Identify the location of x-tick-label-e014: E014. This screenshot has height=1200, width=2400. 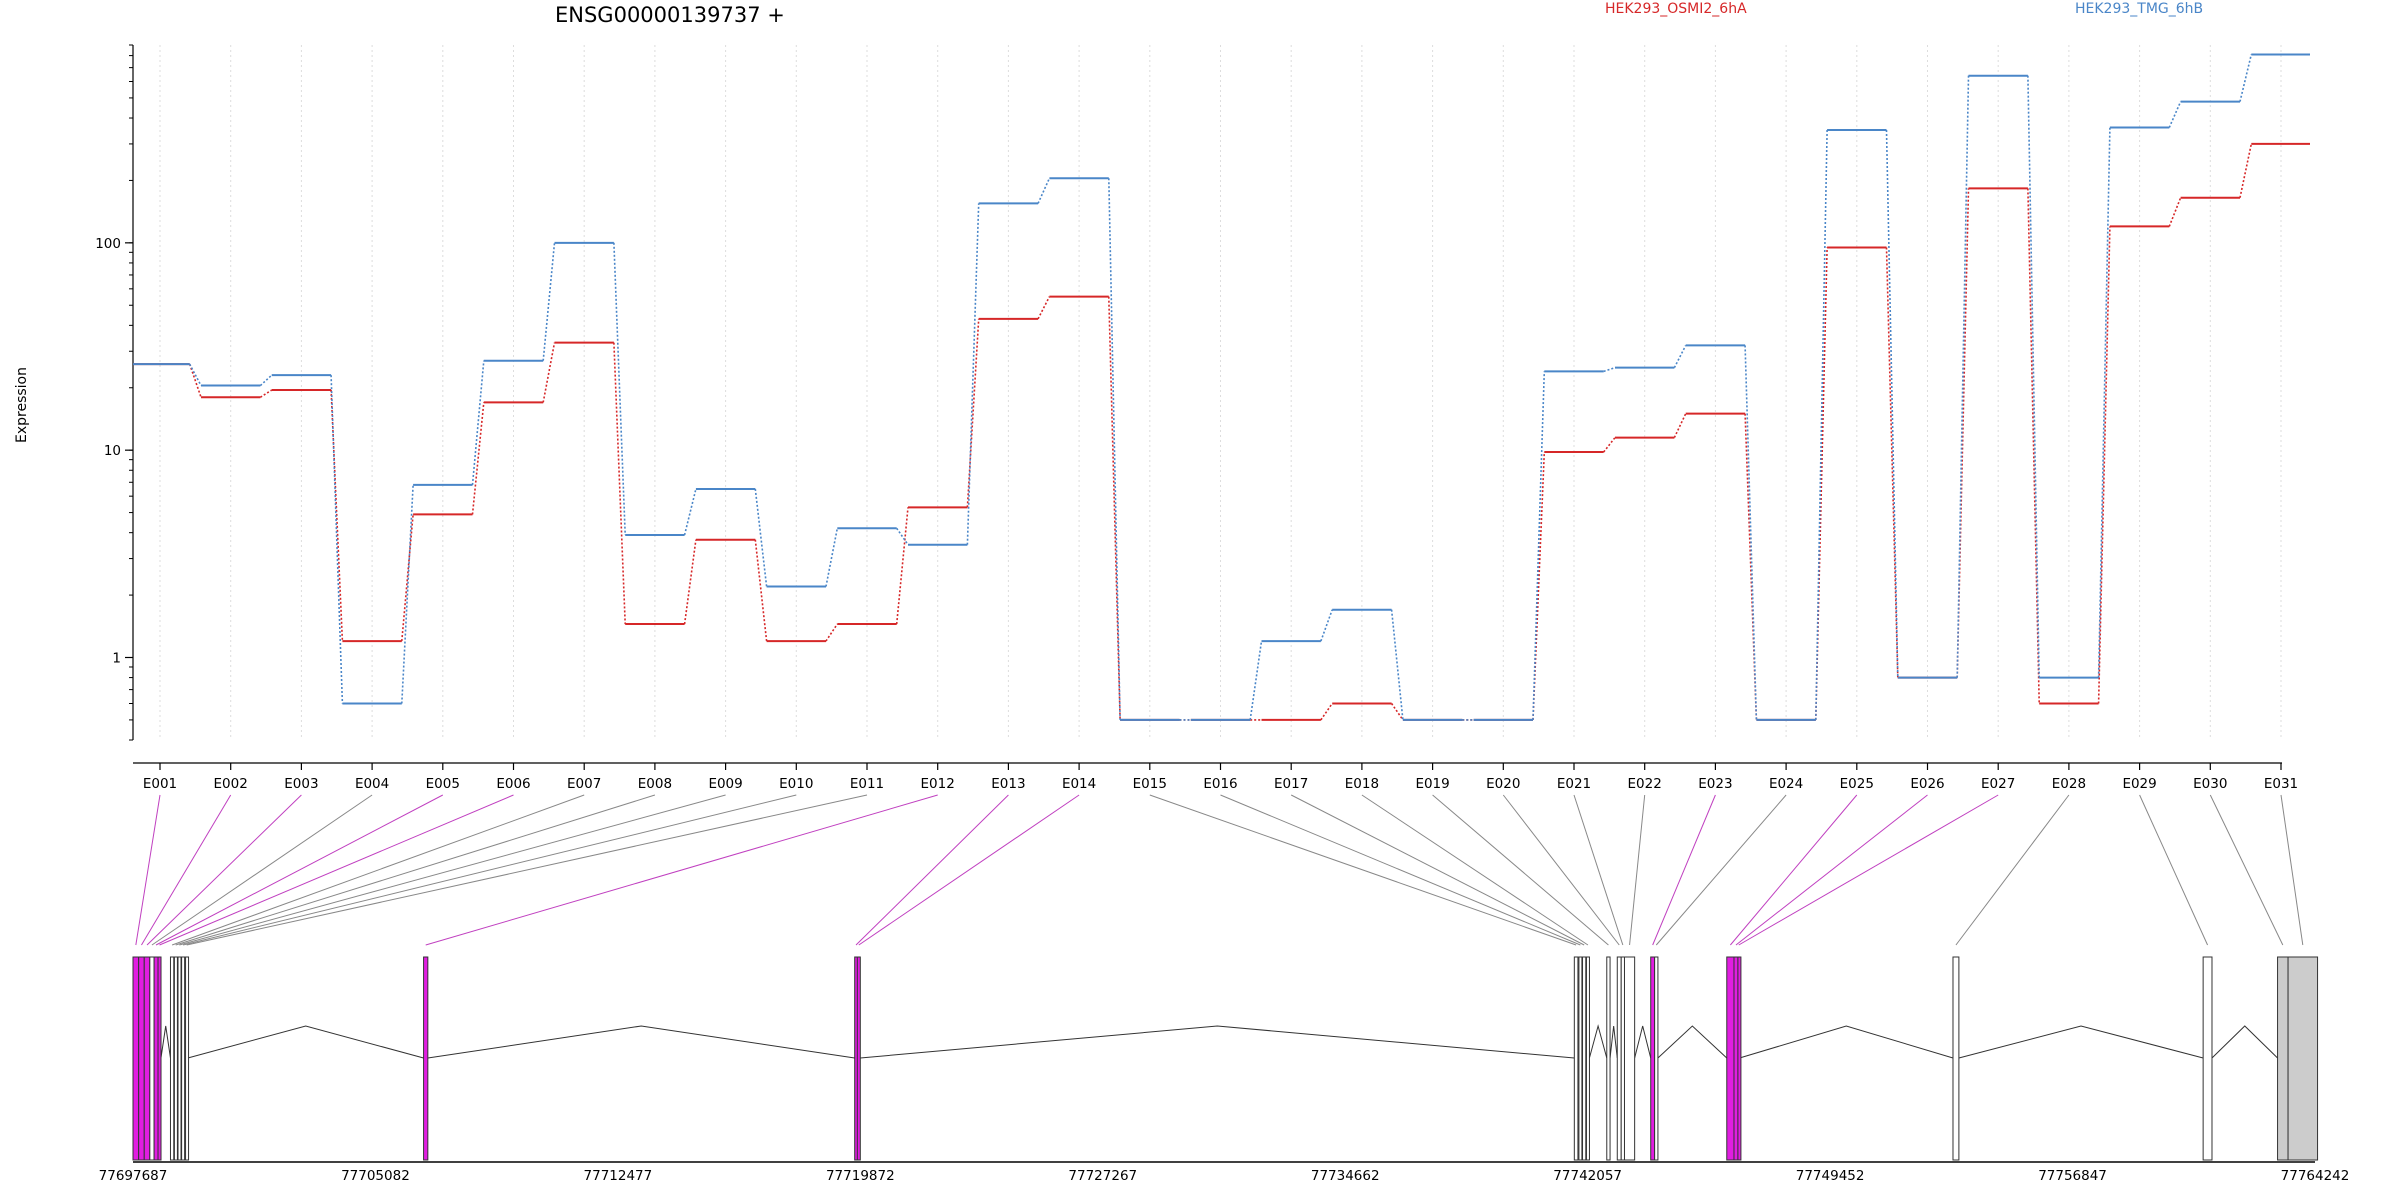
(1079, 784).